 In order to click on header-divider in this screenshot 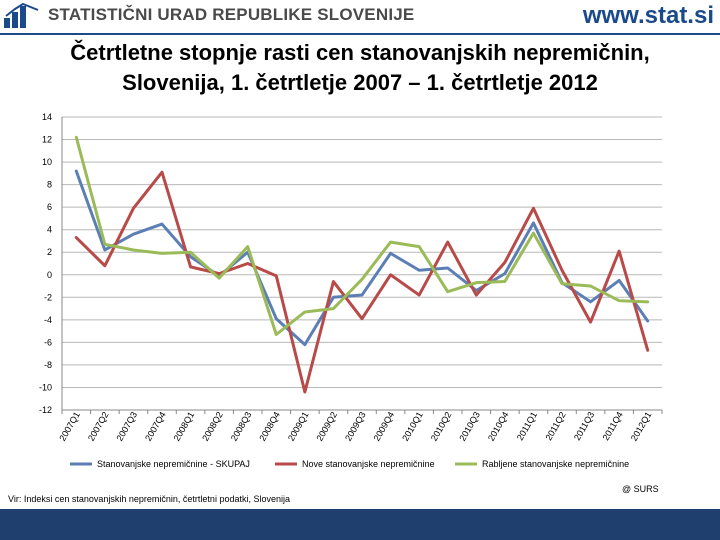, I will do `click(360, 34)`.